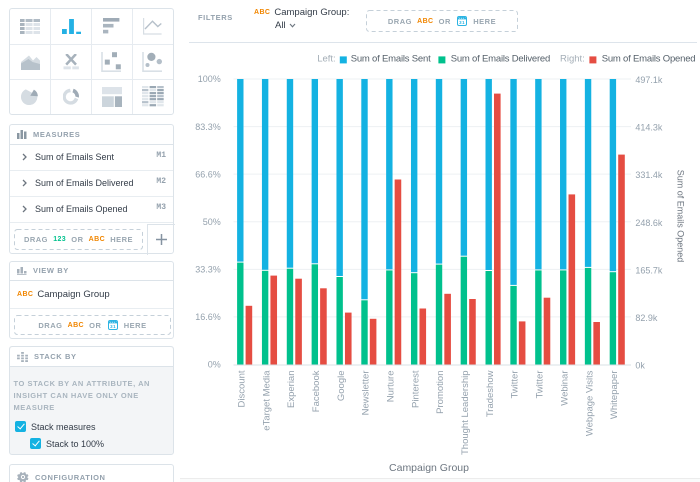  Describe the element at coordinates (500, 58) in the screenshot. I see `svg-text: Sum of Emails Delivered` at that location.